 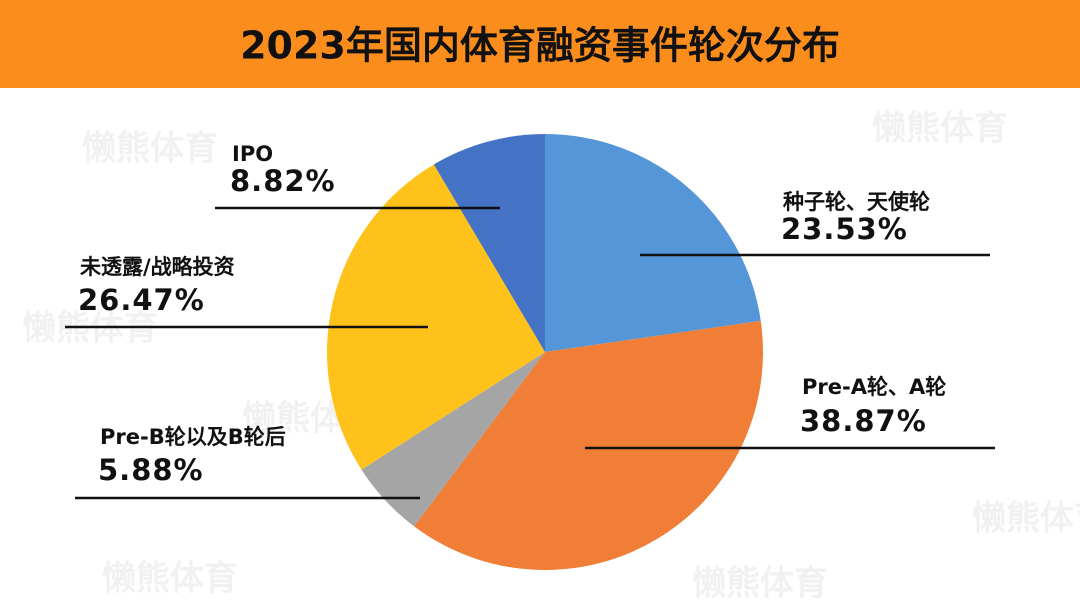 I want to click on slice-label: IPO, so click(x=252, y=154).